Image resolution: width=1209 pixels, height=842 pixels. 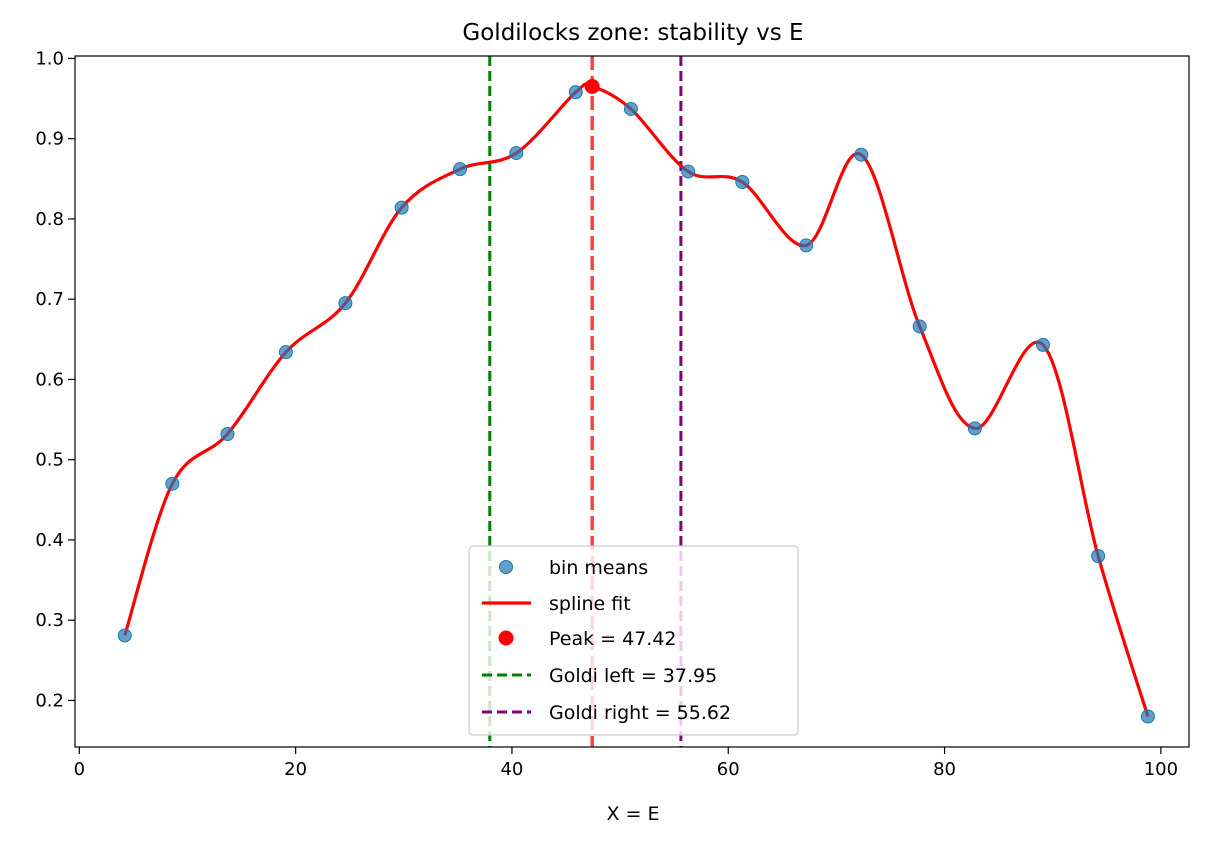 I want to click on legend-label: spline fit, so click(x=590, y=604).